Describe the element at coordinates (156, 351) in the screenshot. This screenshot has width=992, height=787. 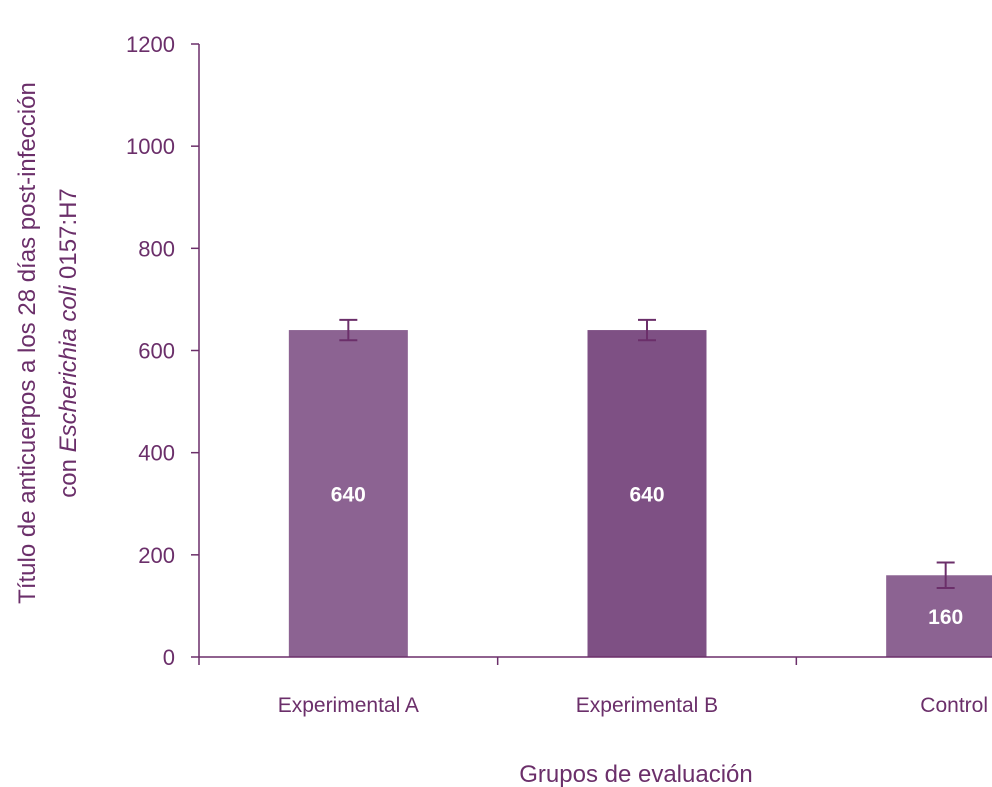
I see `y-tick-label: 600` at that location.